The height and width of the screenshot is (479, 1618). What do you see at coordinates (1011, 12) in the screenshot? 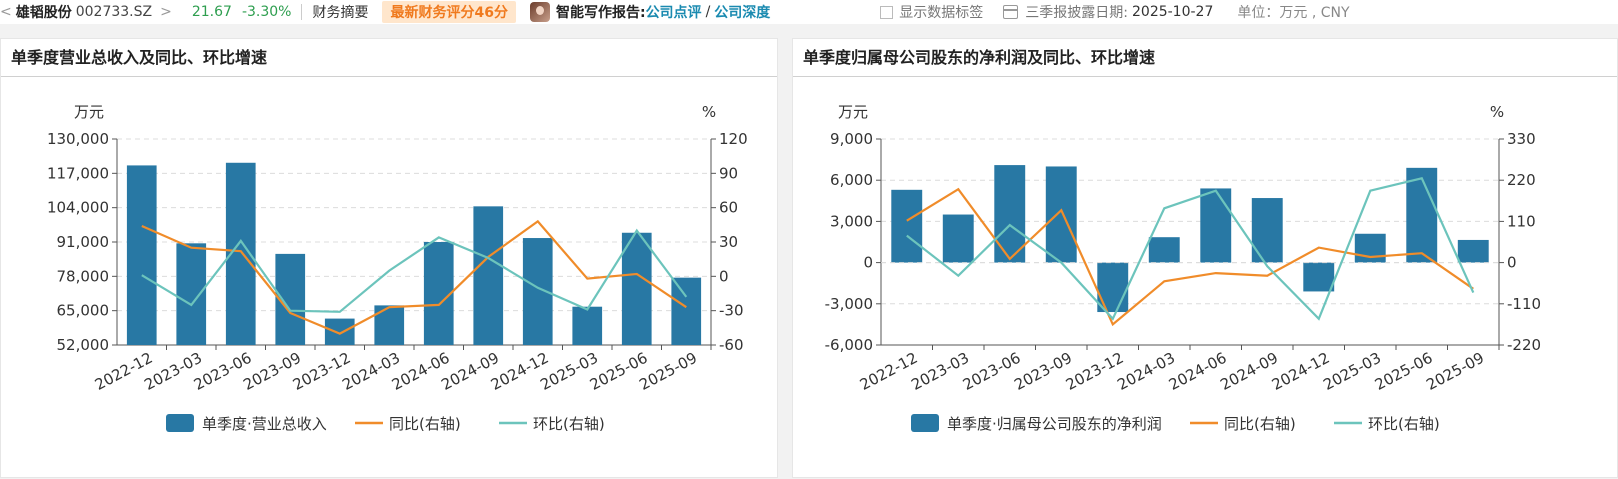
I see `calendar-icon` at bounding box center [1011, 12].